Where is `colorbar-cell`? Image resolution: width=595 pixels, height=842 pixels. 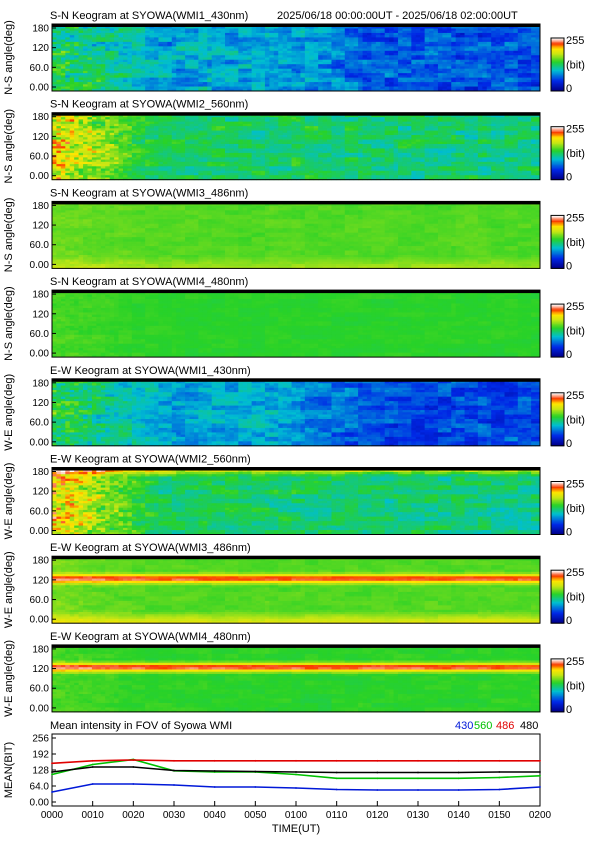 colorbar-cell is located at coordinates (557, 40).